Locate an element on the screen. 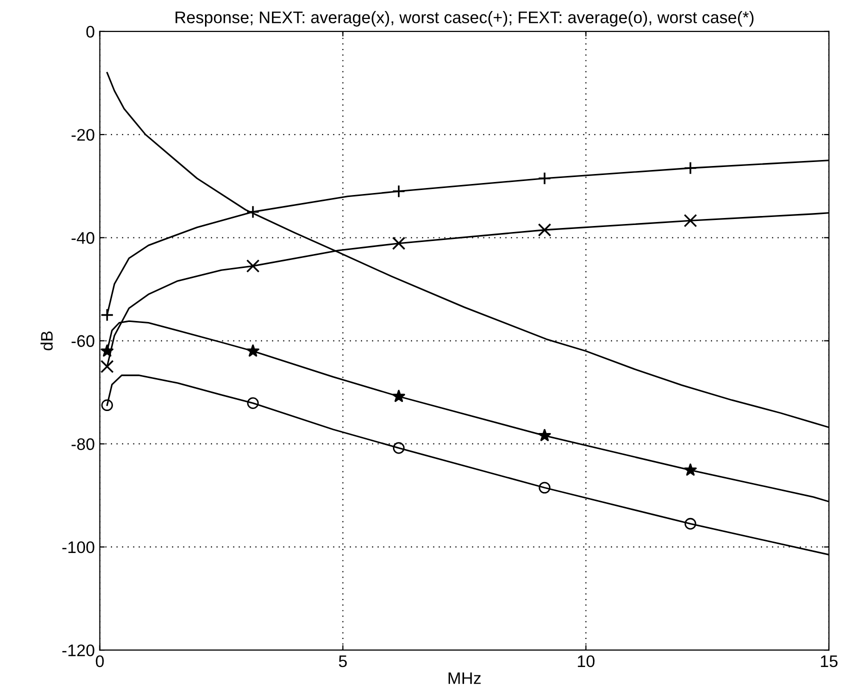 Image resolution: width=868 pixels, height=699 pixels. y-tick-label: -100 is located at coordinates (78, 547).